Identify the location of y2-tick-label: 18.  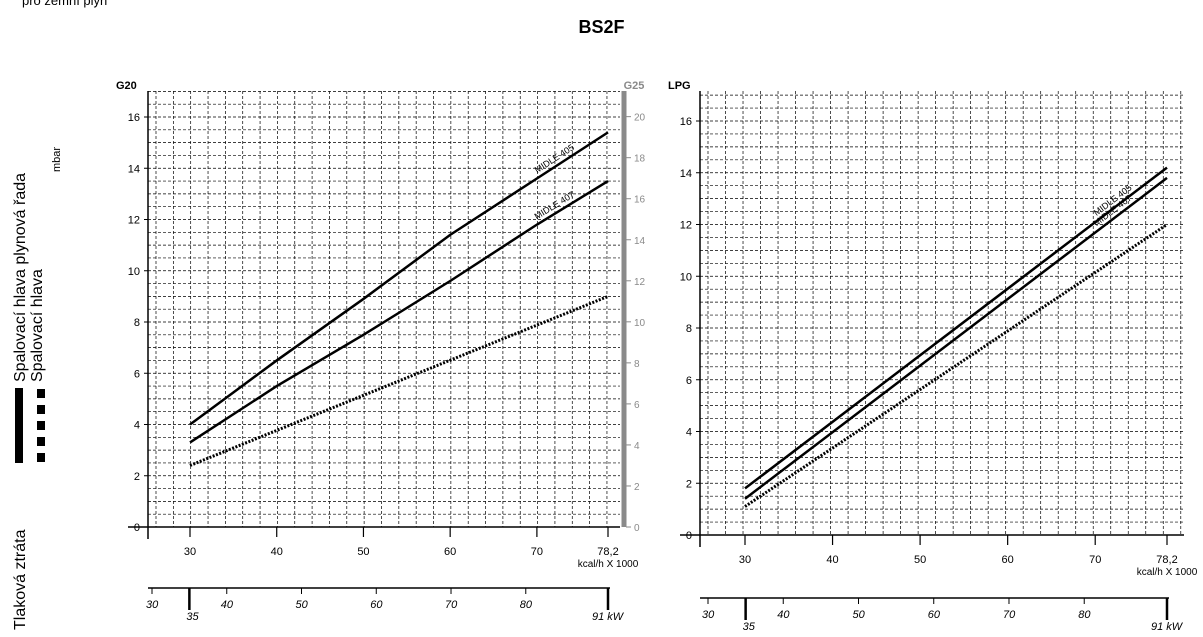
(640, 159).